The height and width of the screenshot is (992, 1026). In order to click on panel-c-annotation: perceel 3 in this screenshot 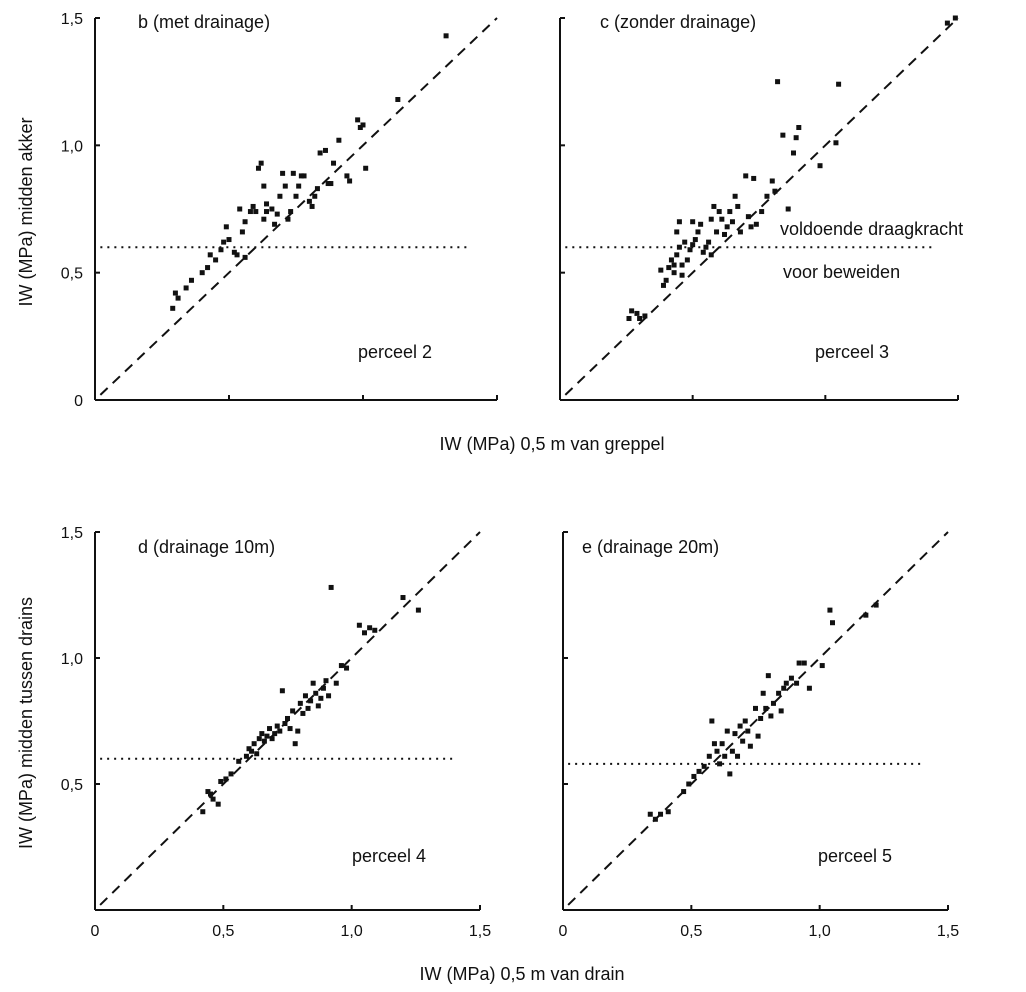, I will do `click(852, 352)`.